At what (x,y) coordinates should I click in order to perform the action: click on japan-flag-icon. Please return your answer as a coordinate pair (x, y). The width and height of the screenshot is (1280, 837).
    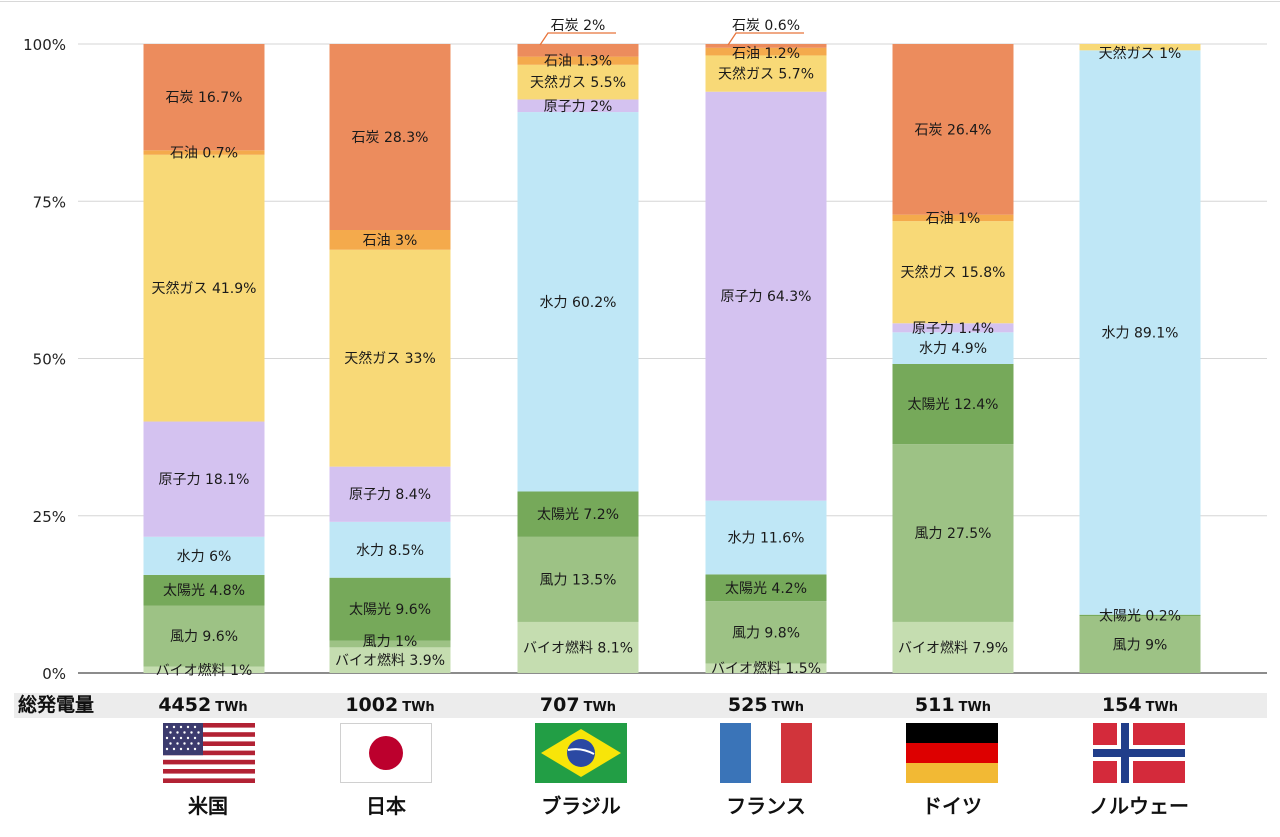
    Looking at the image, I should click on (386, 753).